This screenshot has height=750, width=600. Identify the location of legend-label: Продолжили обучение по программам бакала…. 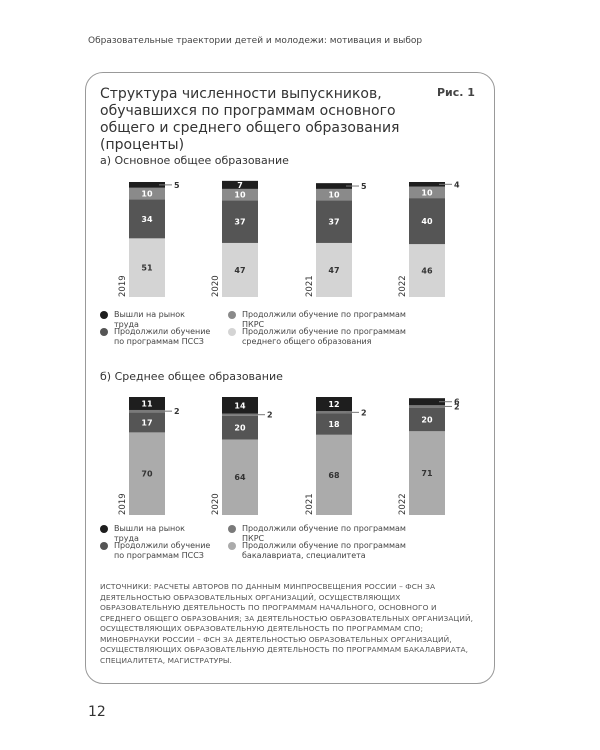
(324, 550).